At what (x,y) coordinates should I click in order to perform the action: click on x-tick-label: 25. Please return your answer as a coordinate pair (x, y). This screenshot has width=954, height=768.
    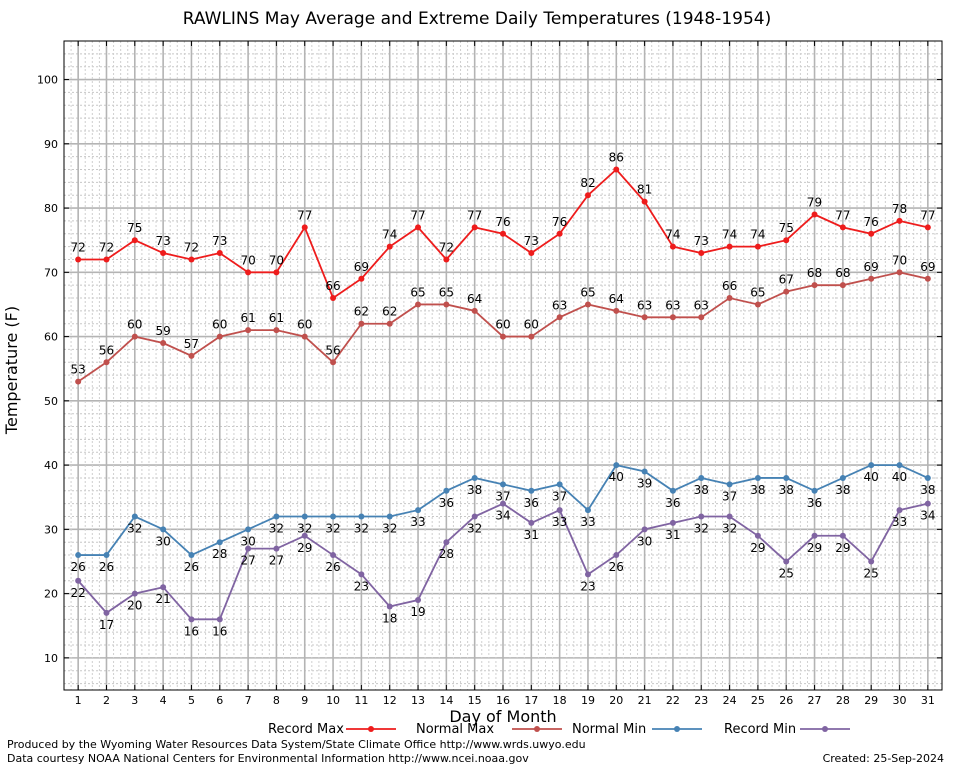
    Looking at the image, I should click on (758, 700).